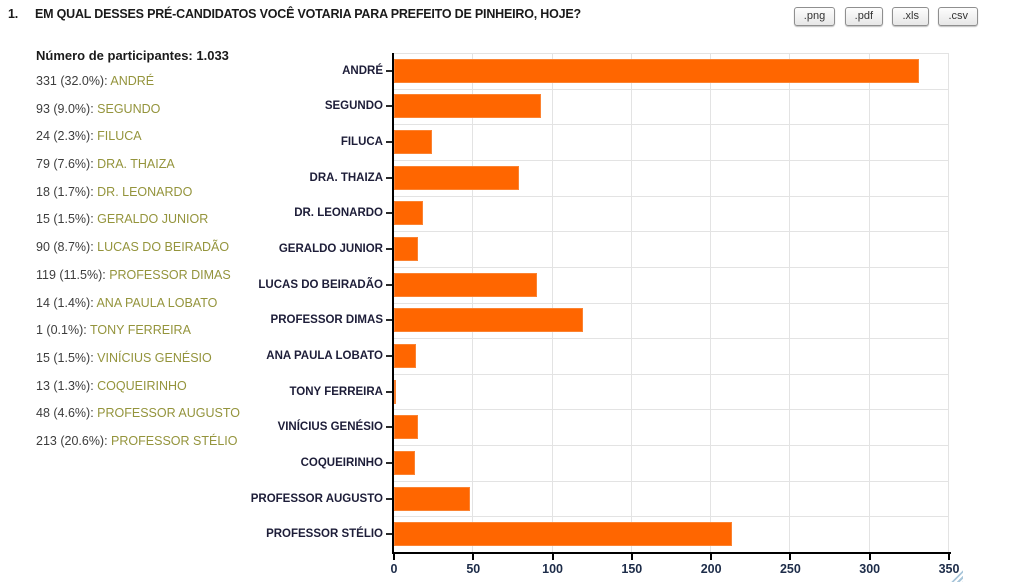 Image resolution: width=1019 pixels, height=586 pixels. What do you see at coordinates (353, 106) in the screenshot?
I see `category-label: SEGUNDO` at bounding box center [353, 106].